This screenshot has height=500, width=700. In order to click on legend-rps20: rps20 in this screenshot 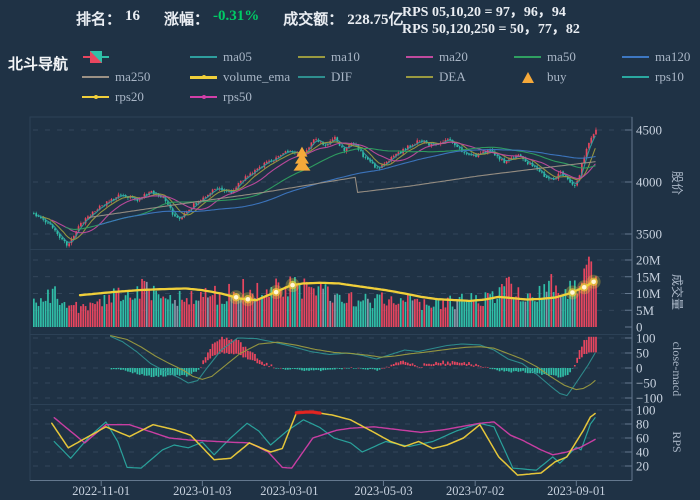, I will do `click(136, 97)`.